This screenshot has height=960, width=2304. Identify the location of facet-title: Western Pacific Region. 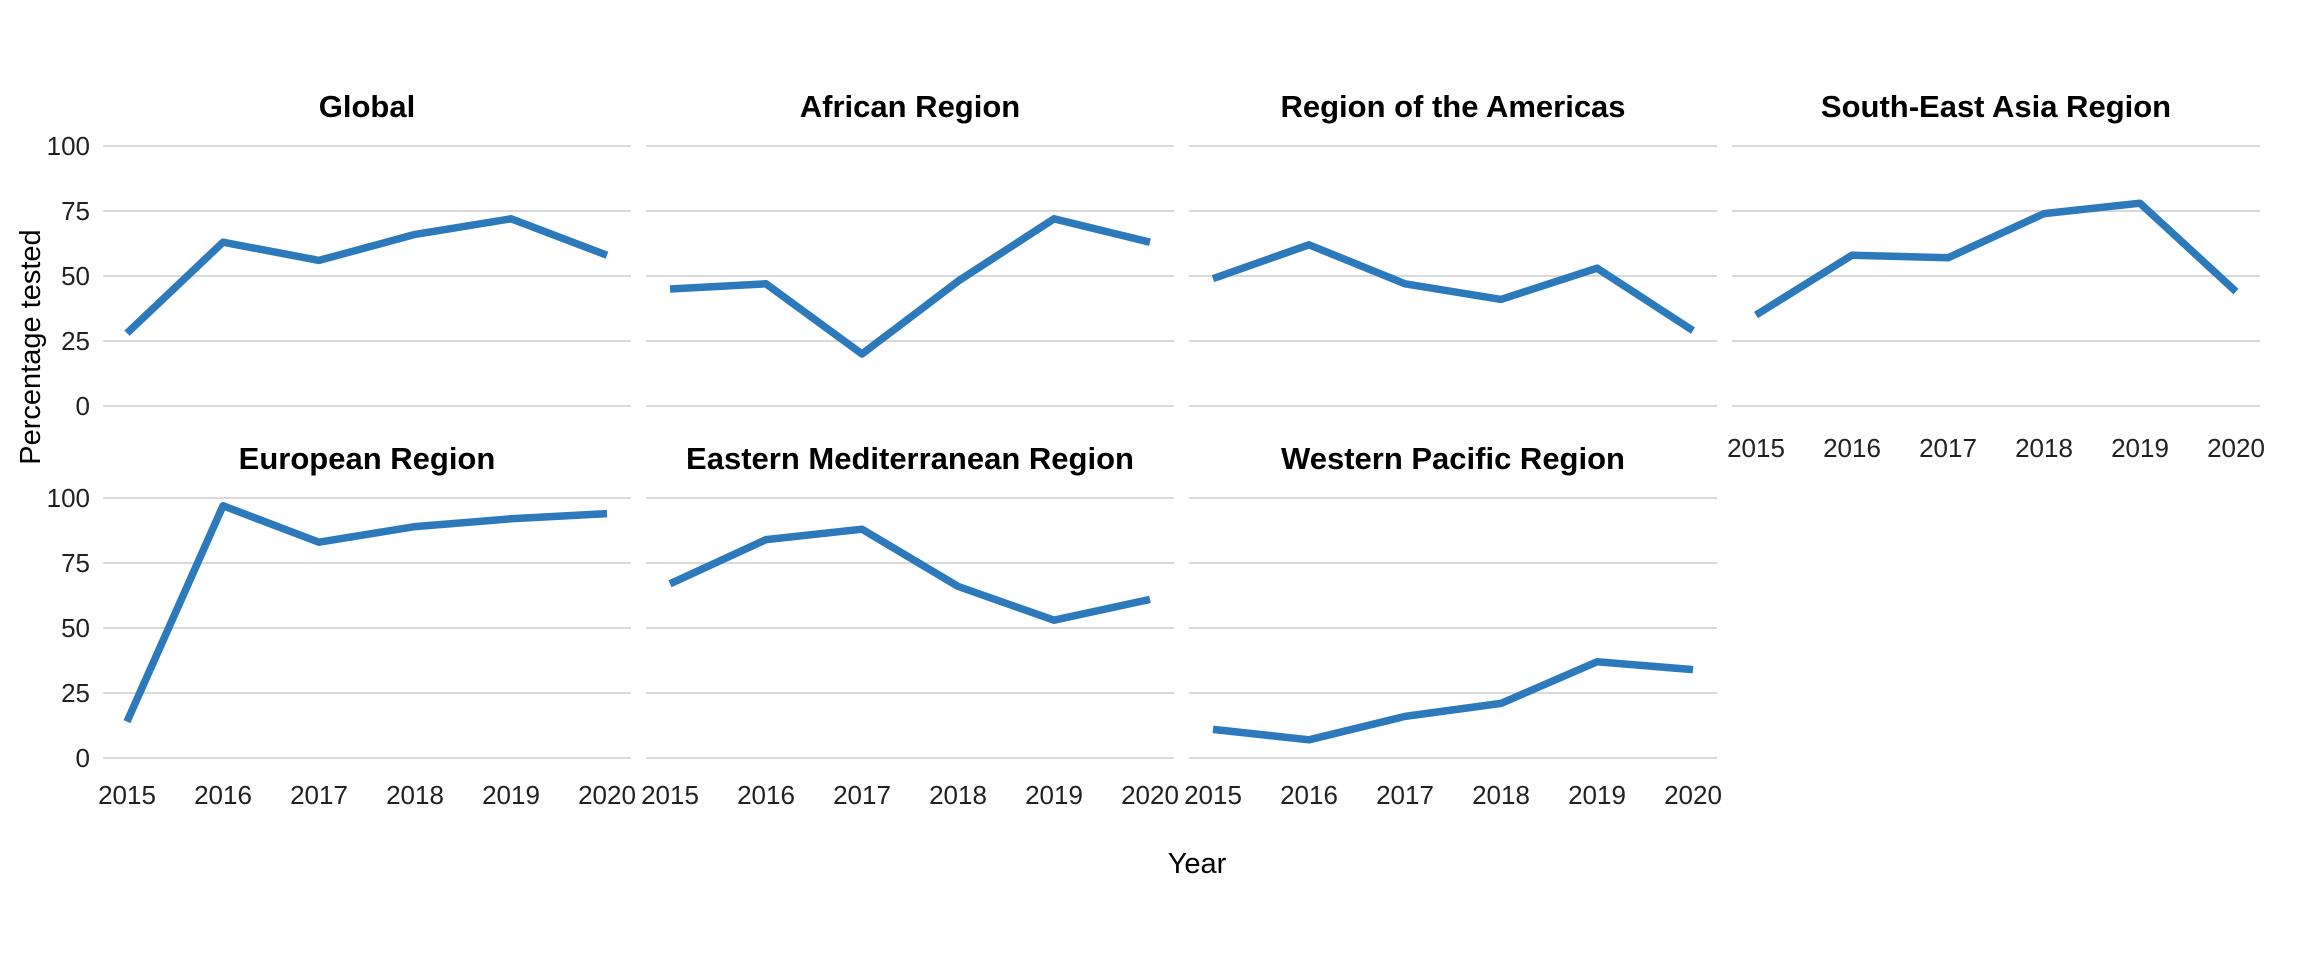
(1453, 458).